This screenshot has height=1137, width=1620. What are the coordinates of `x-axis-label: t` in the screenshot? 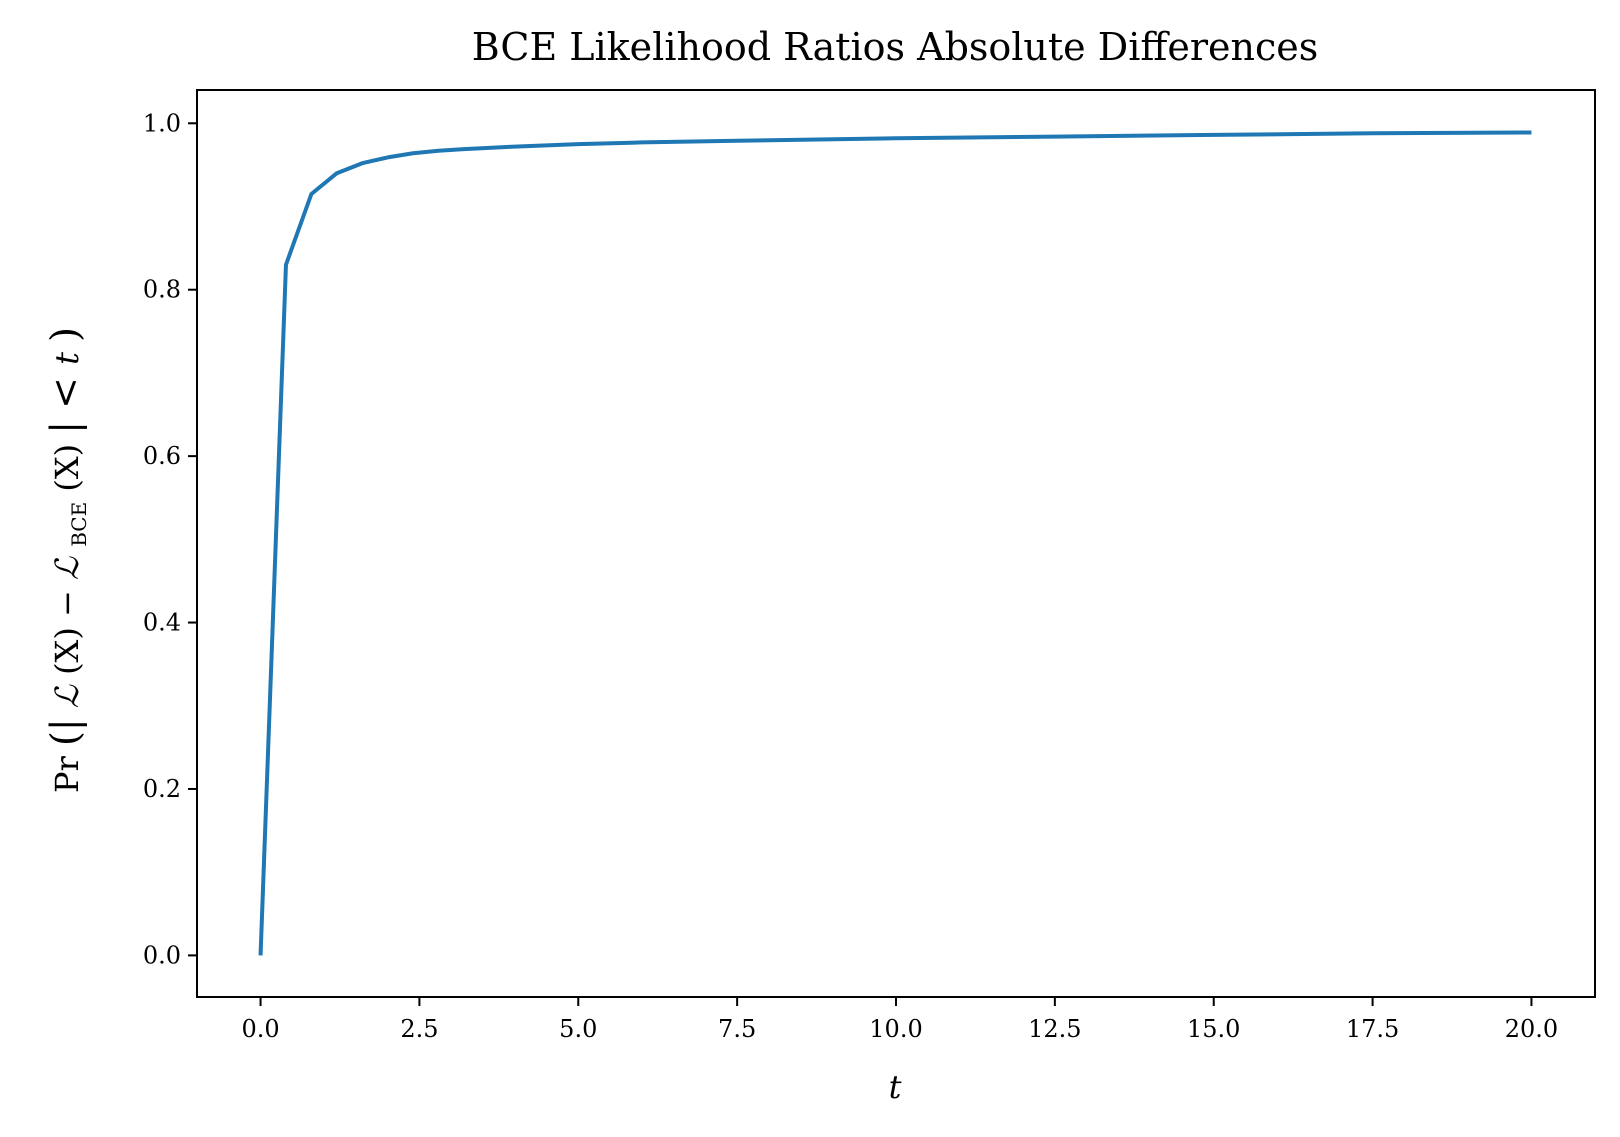 It's located at (895, 1087).